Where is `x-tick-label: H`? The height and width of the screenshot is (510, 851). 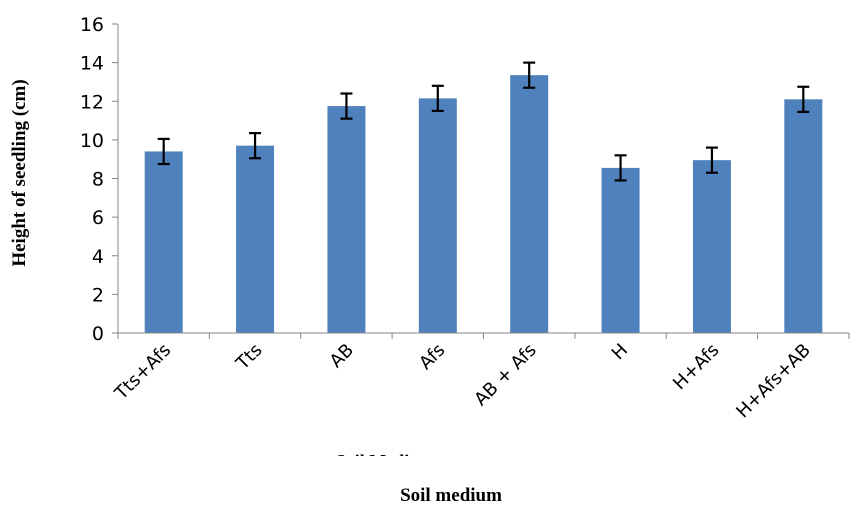
x-tick-label: H is located at coordinates (620, 352).